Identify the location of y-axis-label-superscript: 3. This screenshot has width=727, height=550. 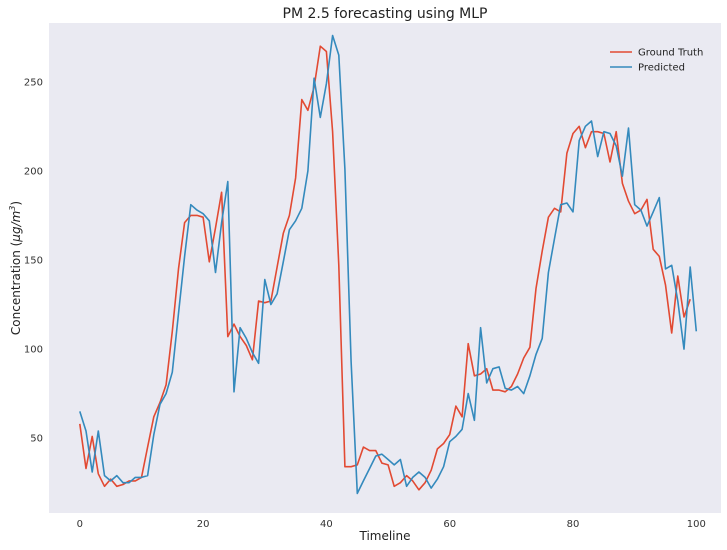
(12, 208).